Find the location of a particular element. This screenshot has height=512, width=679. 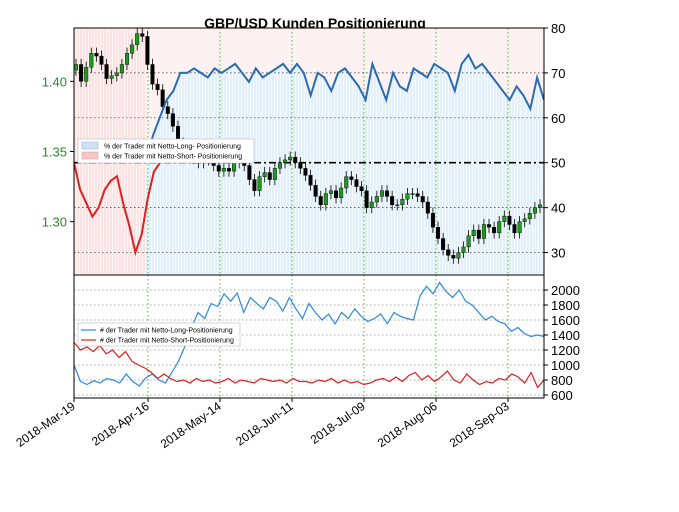

right-tick-label: 50 is located at coordinates (558, 163).